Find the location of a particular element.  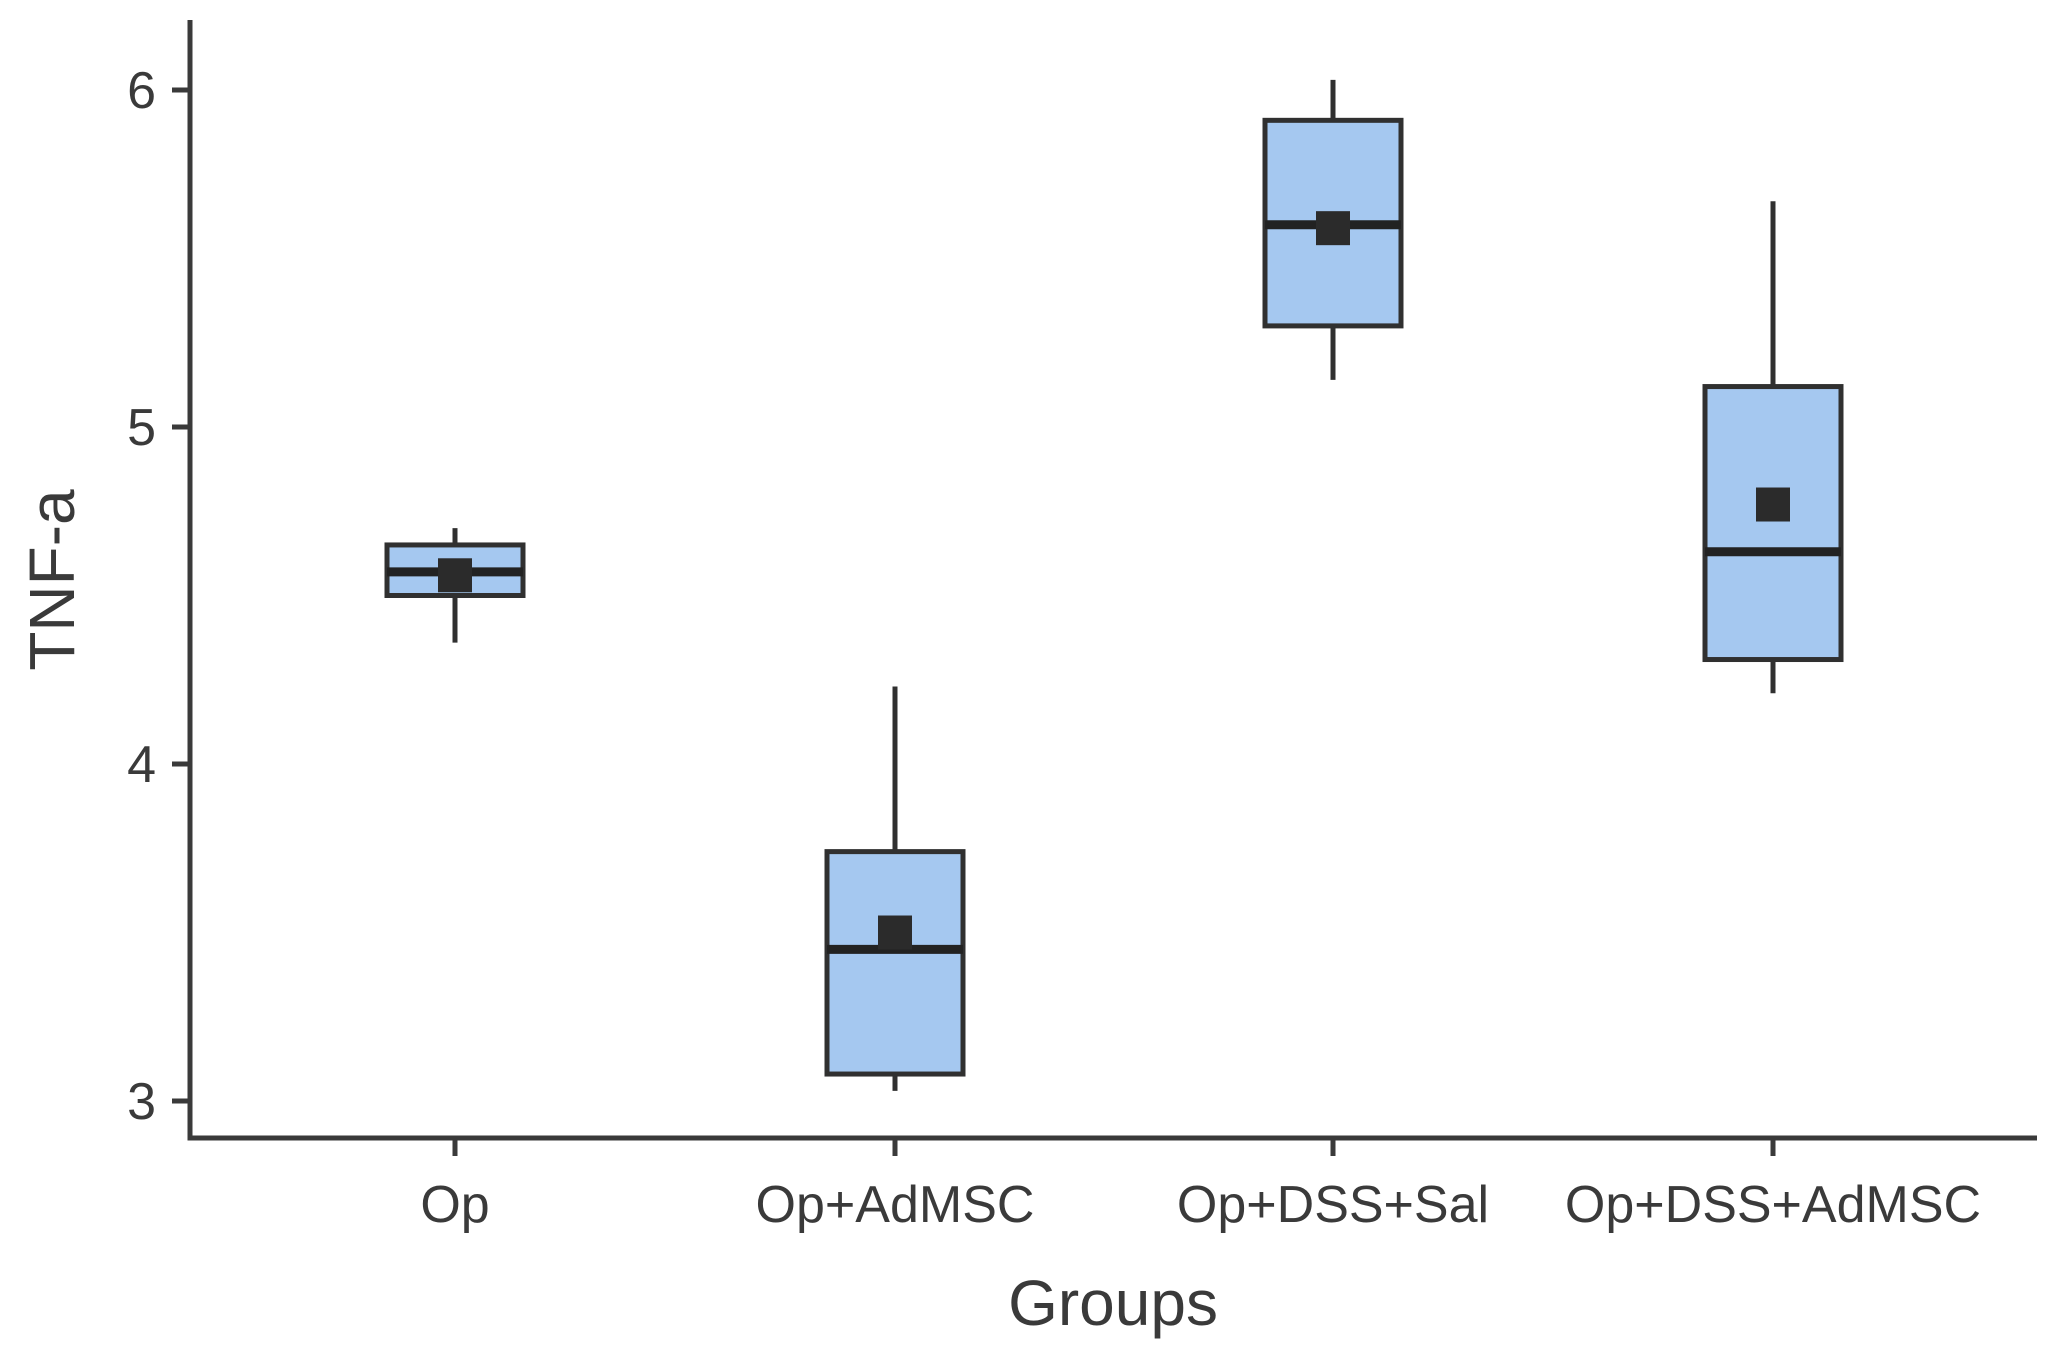

x-tick-label-op: Op is located at coordinates (454, 1205).